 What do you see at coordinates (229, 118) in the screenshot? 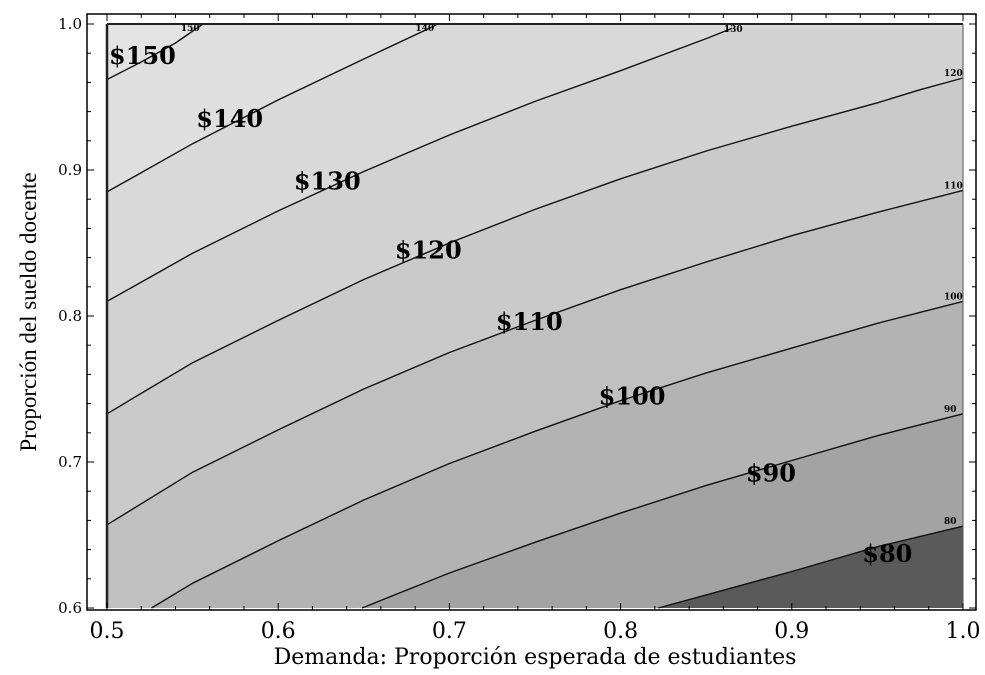
I see `contour-value-label: $140` at bounding box center [229, 118].